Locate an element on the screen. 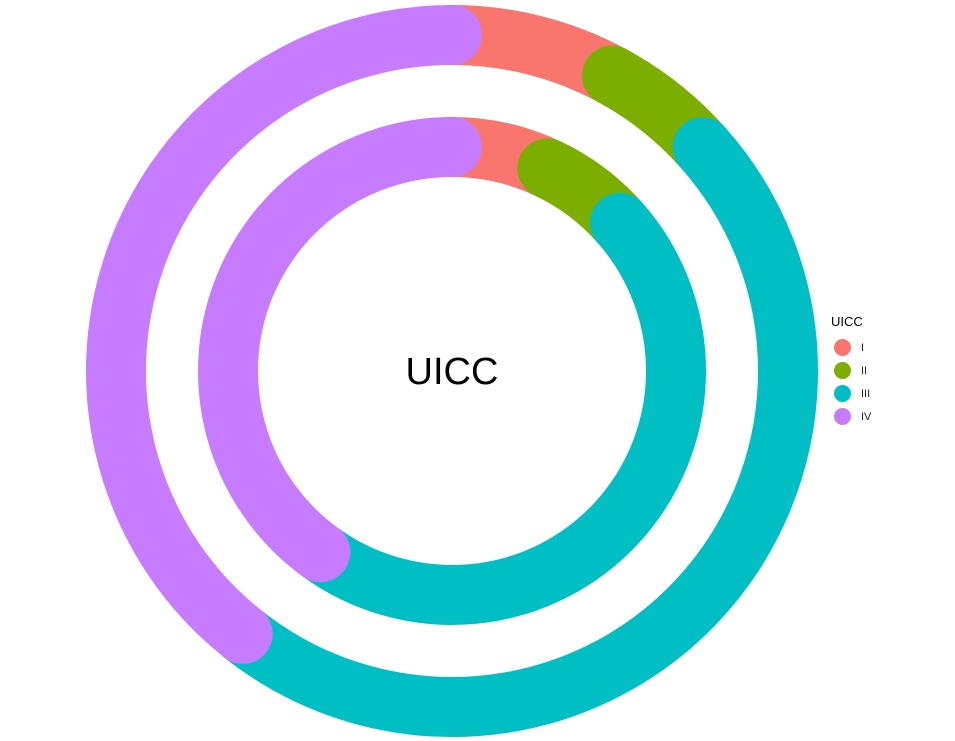 The image size is (955, 741). outer-ring-cap-III is located at coordinates (702, 147).